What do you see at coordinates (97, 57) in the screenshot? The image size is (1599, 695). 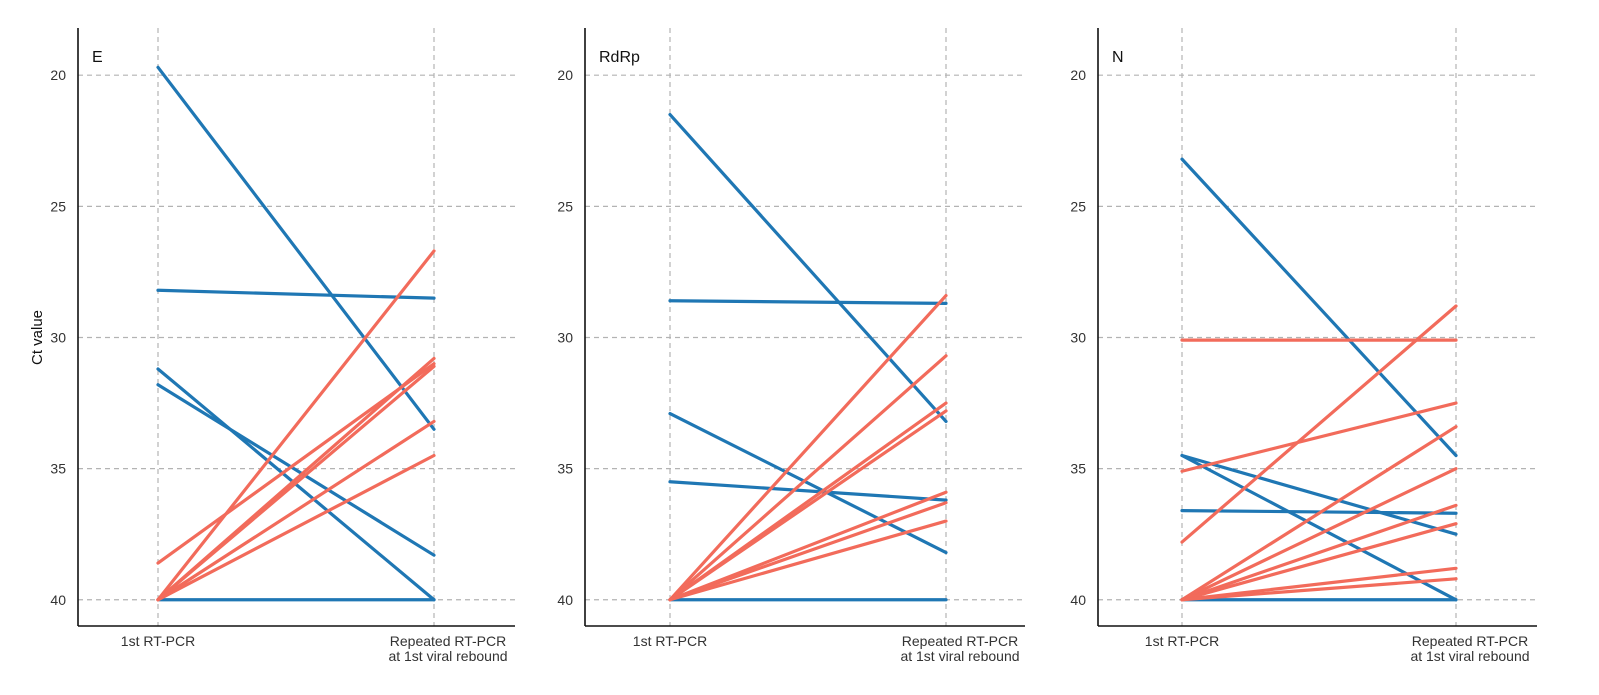 I see `panel-title: E` at bounding box center [97, 57].